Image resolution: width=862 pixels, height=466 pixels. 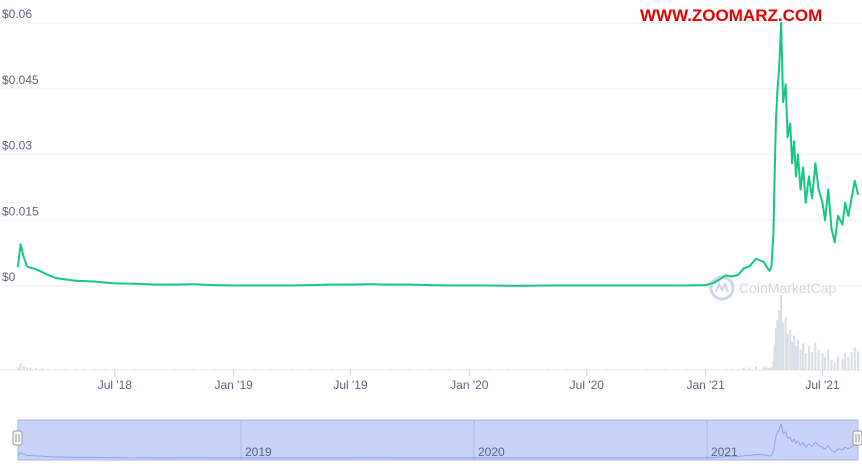 I want to click on y-tick-label: $0, so click(x=9, y=277).